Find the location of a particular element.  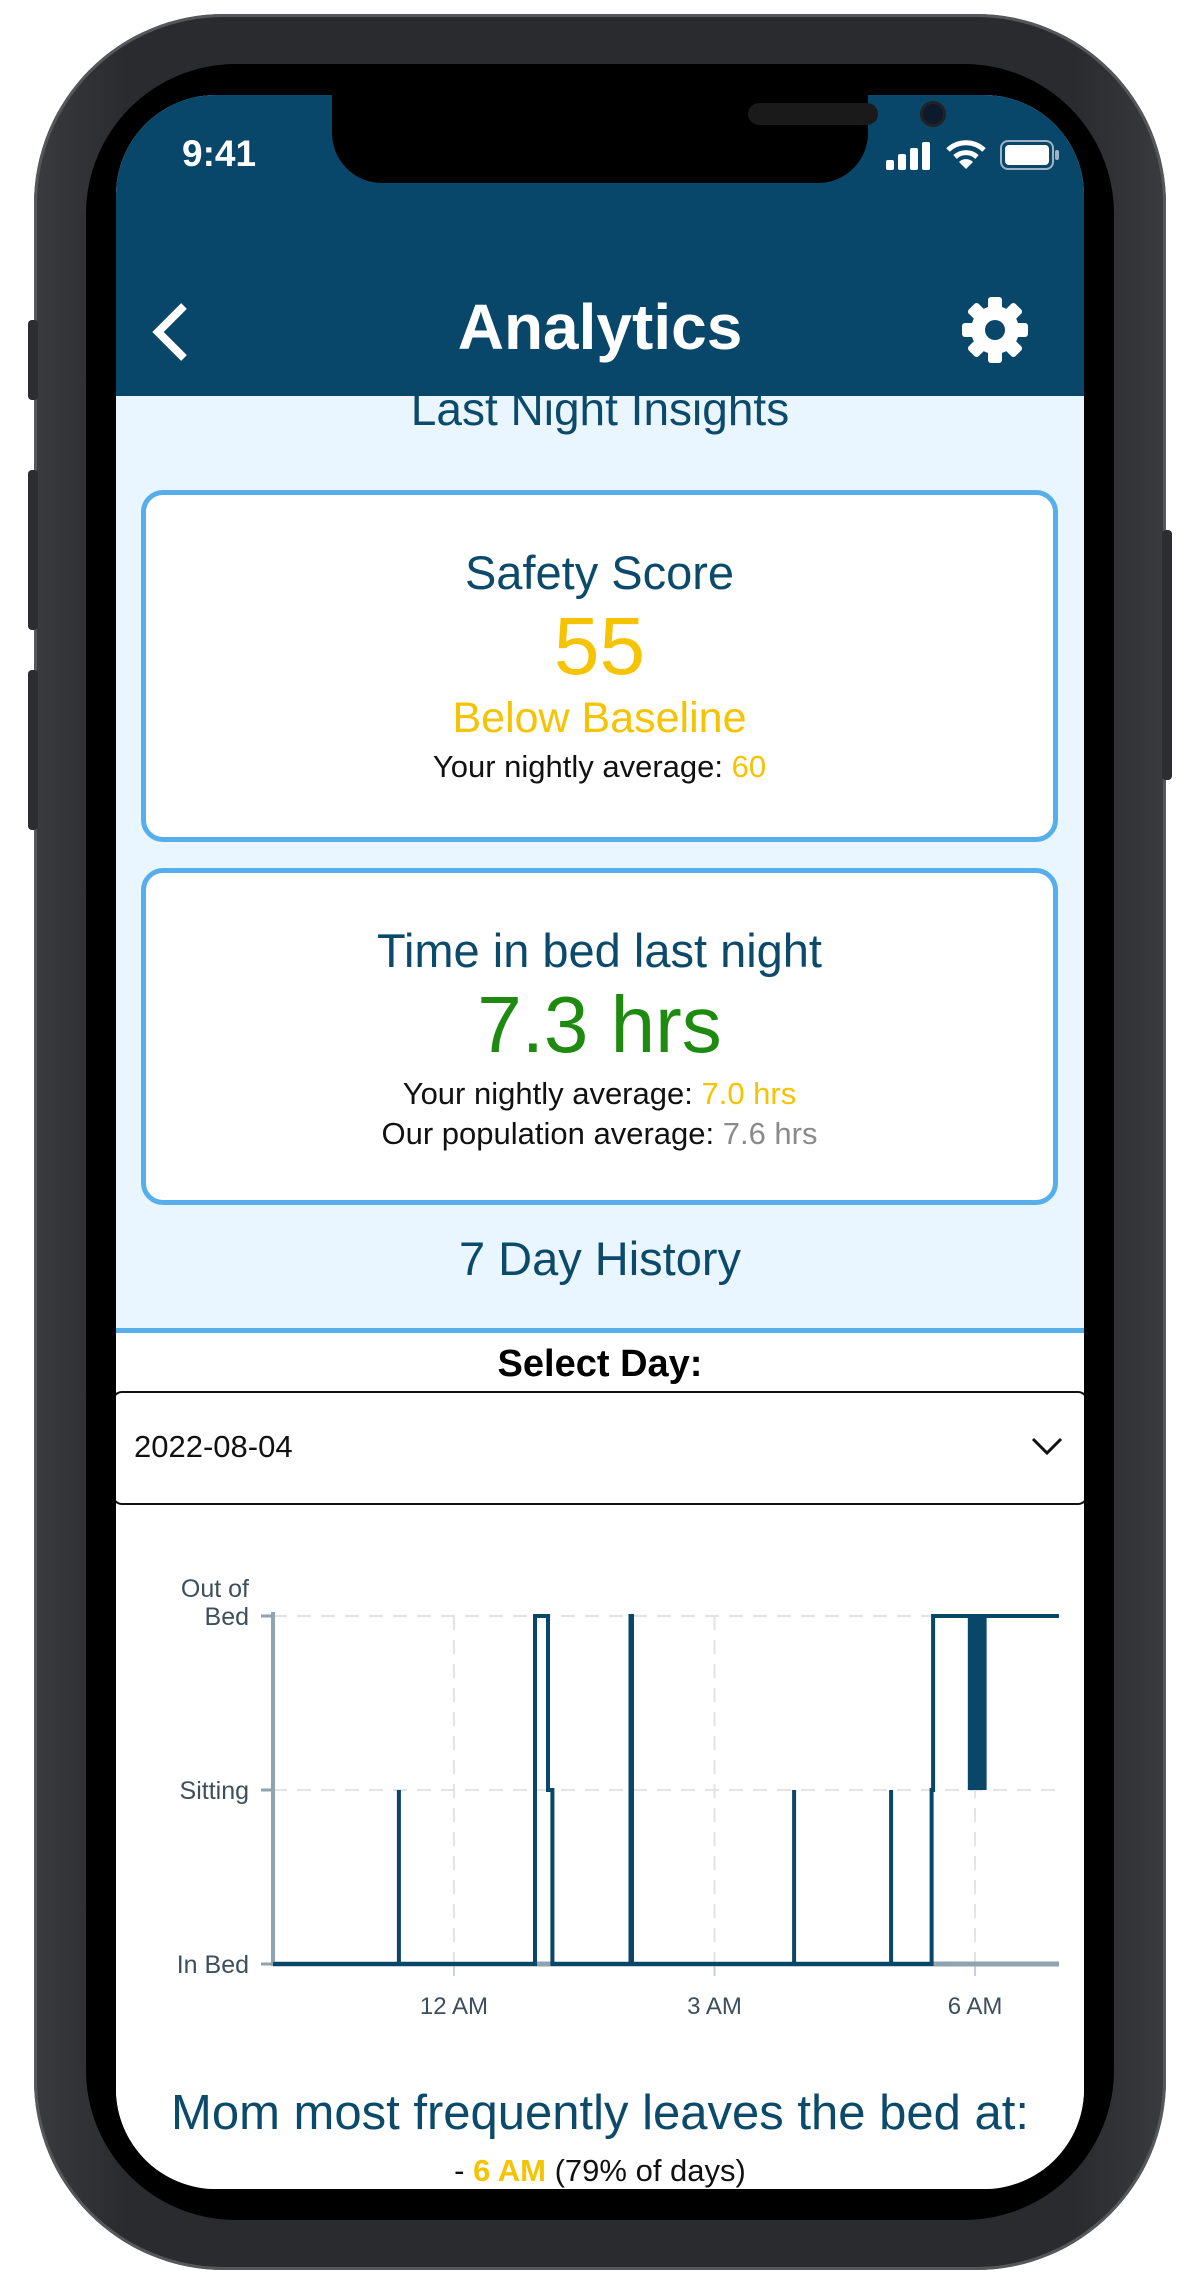

safety-nightly-average: Your nightly average: 60 is located at coordinates (599, 767).